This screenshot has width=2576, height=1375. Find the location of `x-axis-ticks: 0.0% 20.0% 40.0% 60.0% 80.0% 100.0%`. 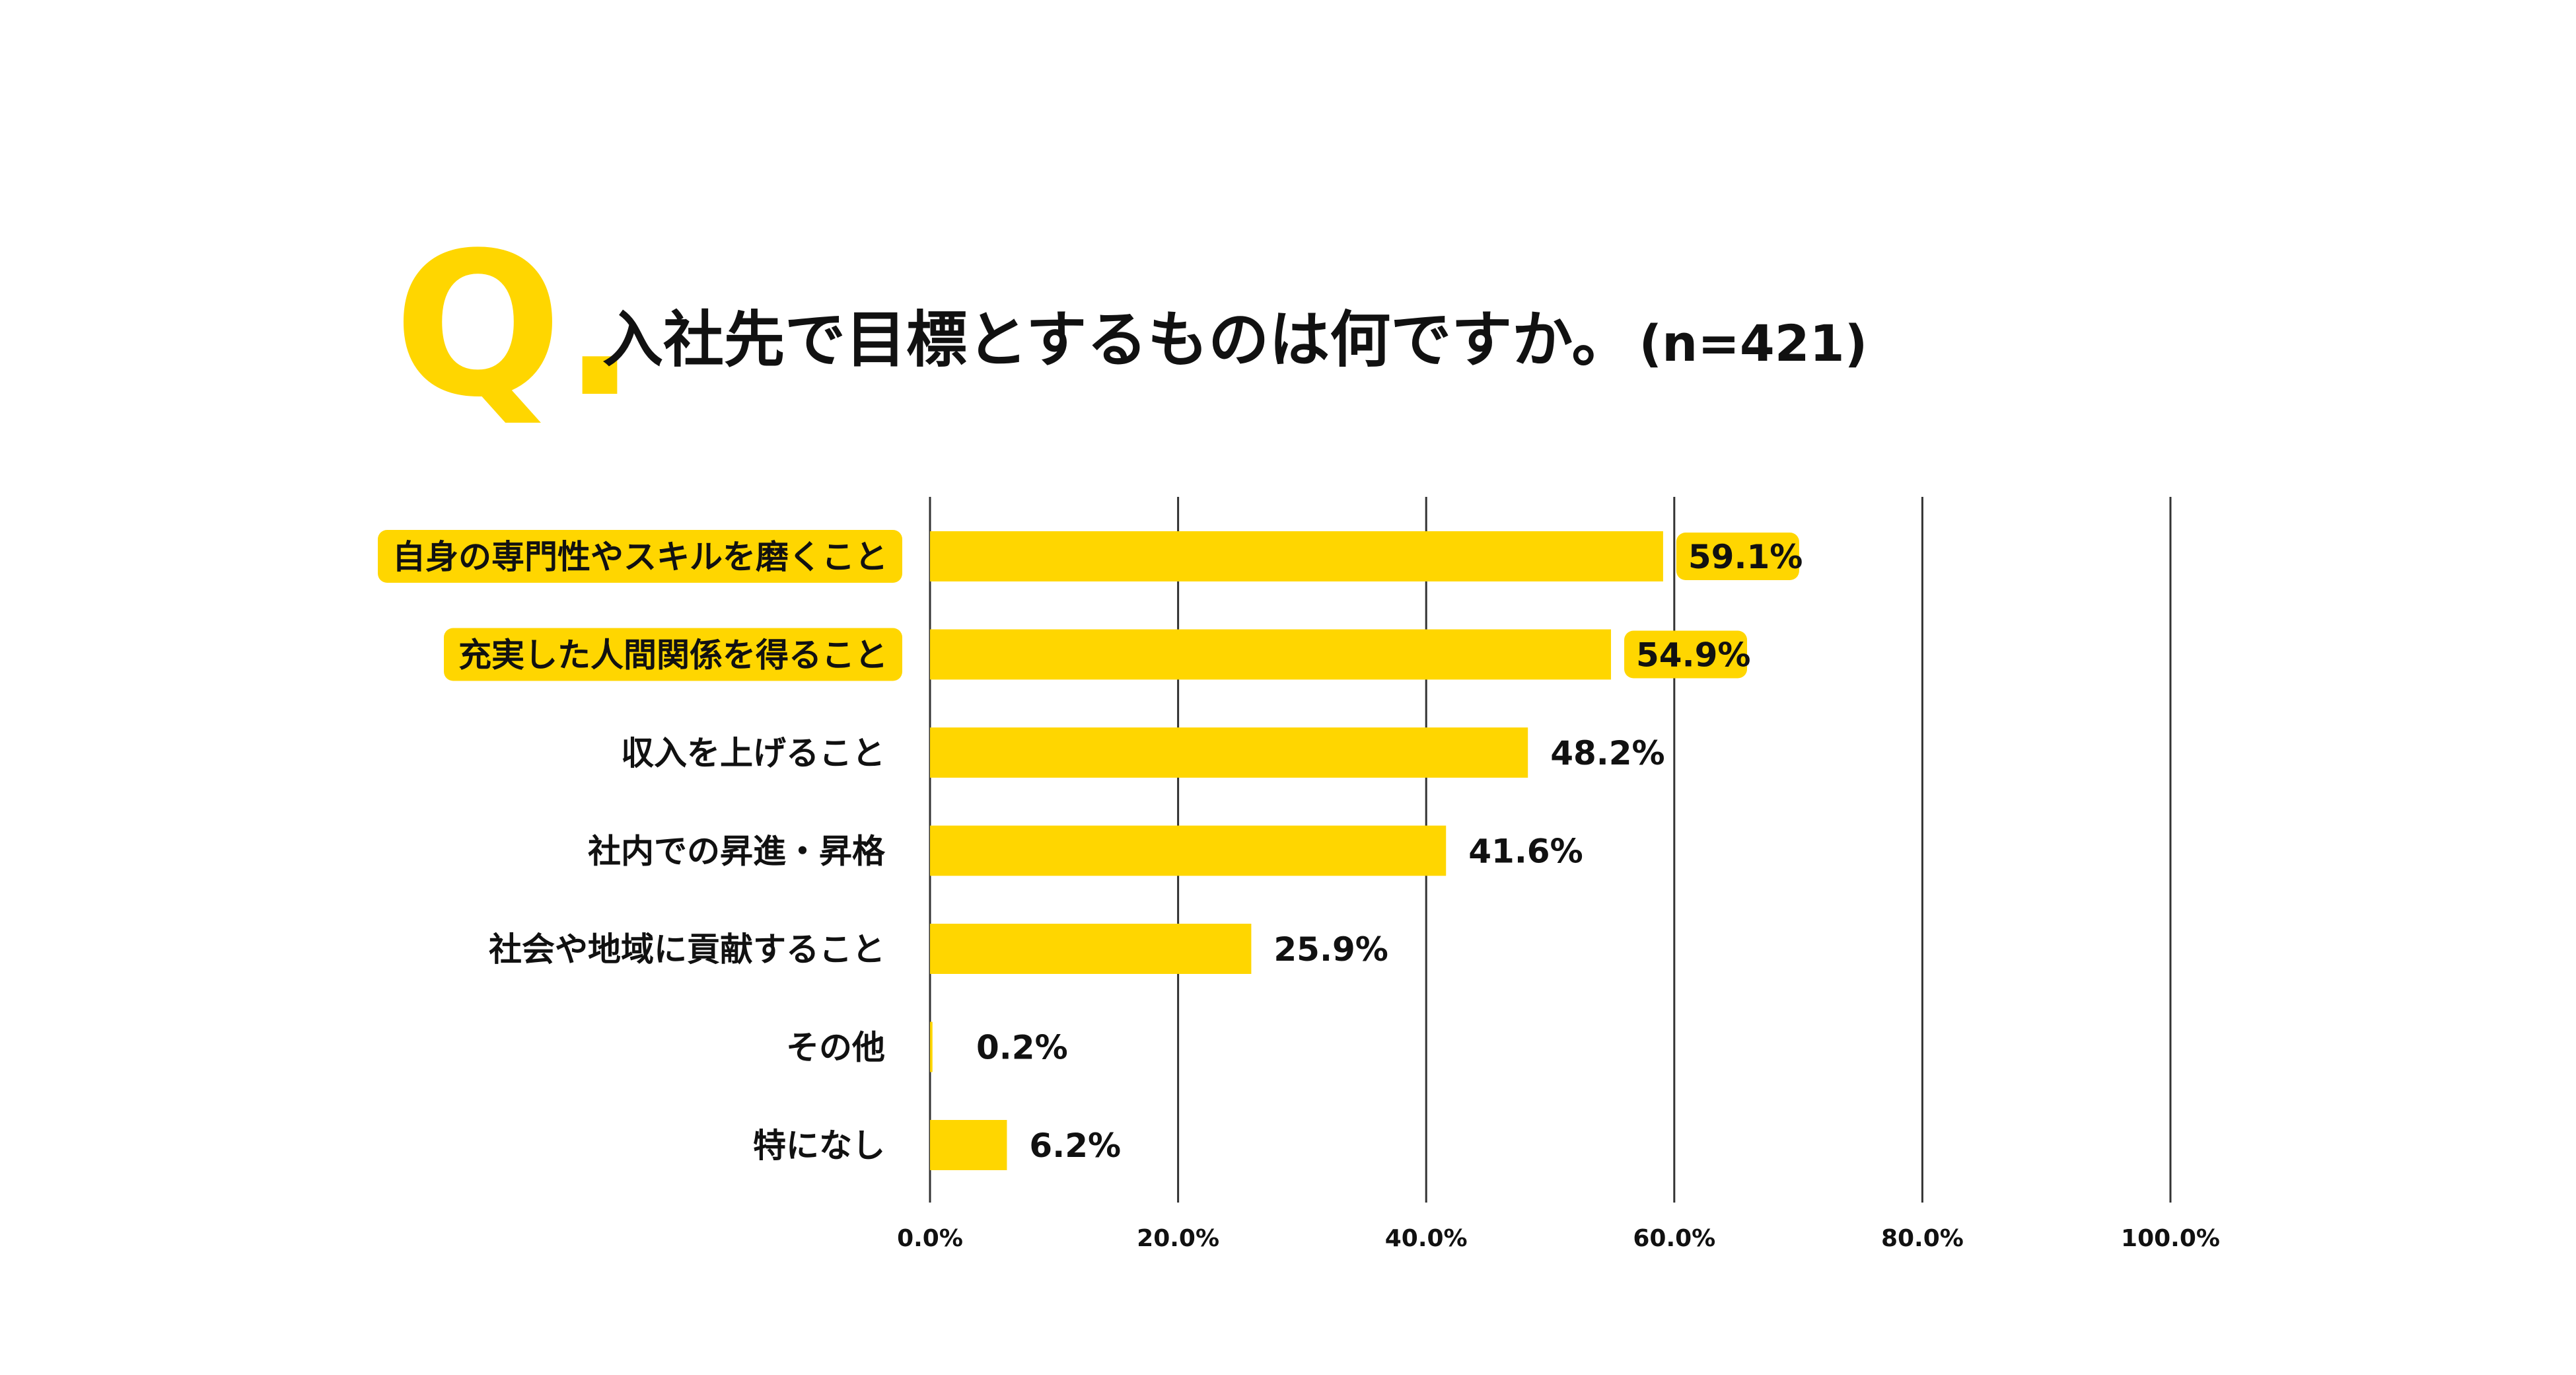

x-axis-ticks: 0.0% 20.0% 40.0% 60.0% 80.0% 100.0% is located at coordinates (1559, 1238).